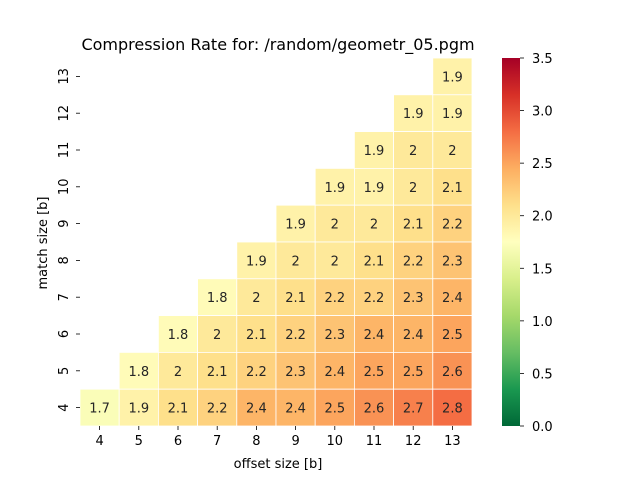 This screenshot has height=480, width=640. Describe the element at coordinates (217, 441) in the screenshot. I see `x-tick-label: 7` at that location.